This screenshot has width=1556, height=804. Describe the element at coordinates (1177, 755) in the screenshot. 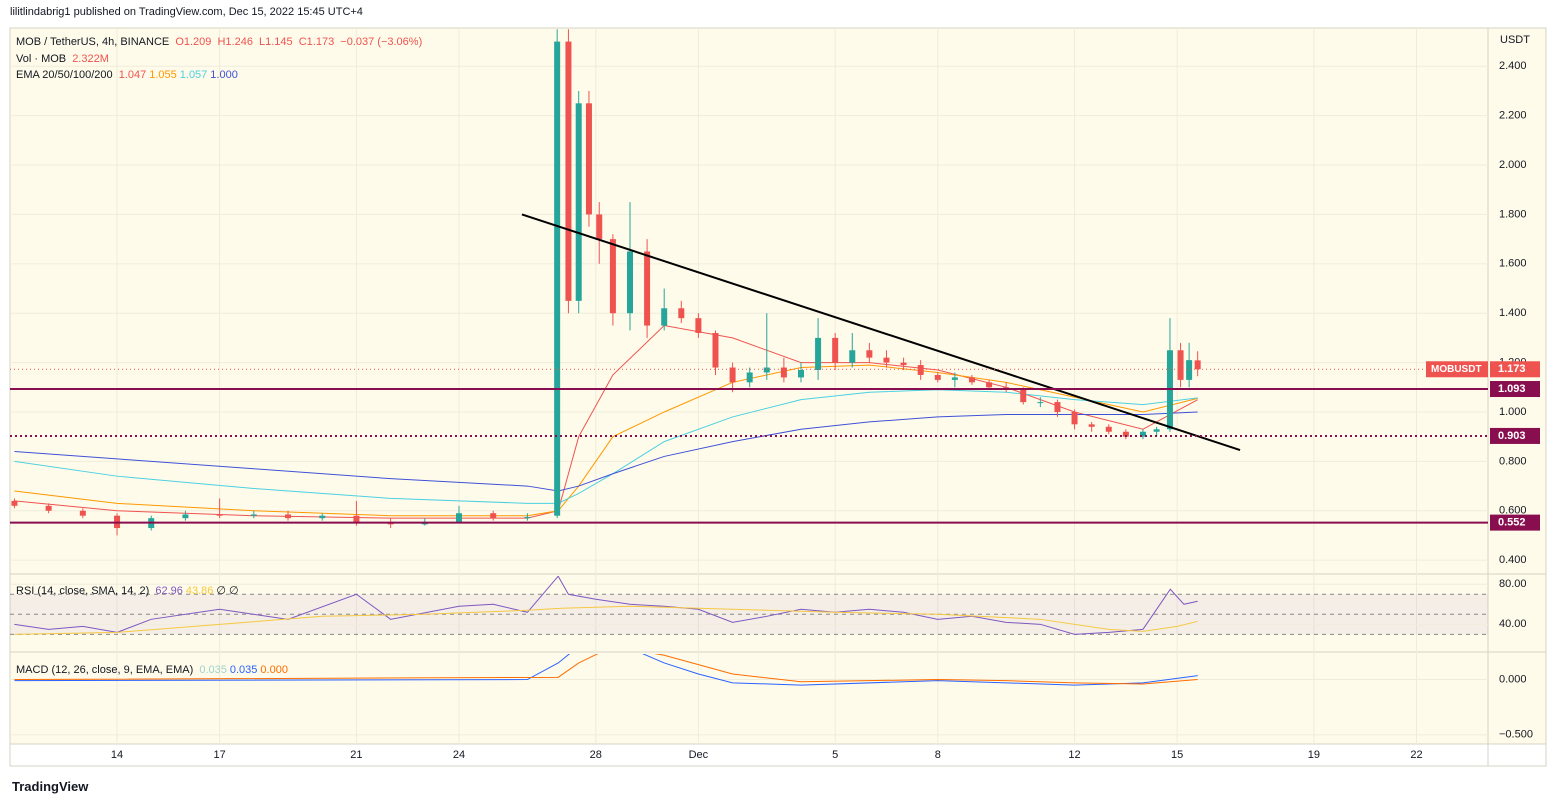

I see `x-tick-label: 15` at that location.